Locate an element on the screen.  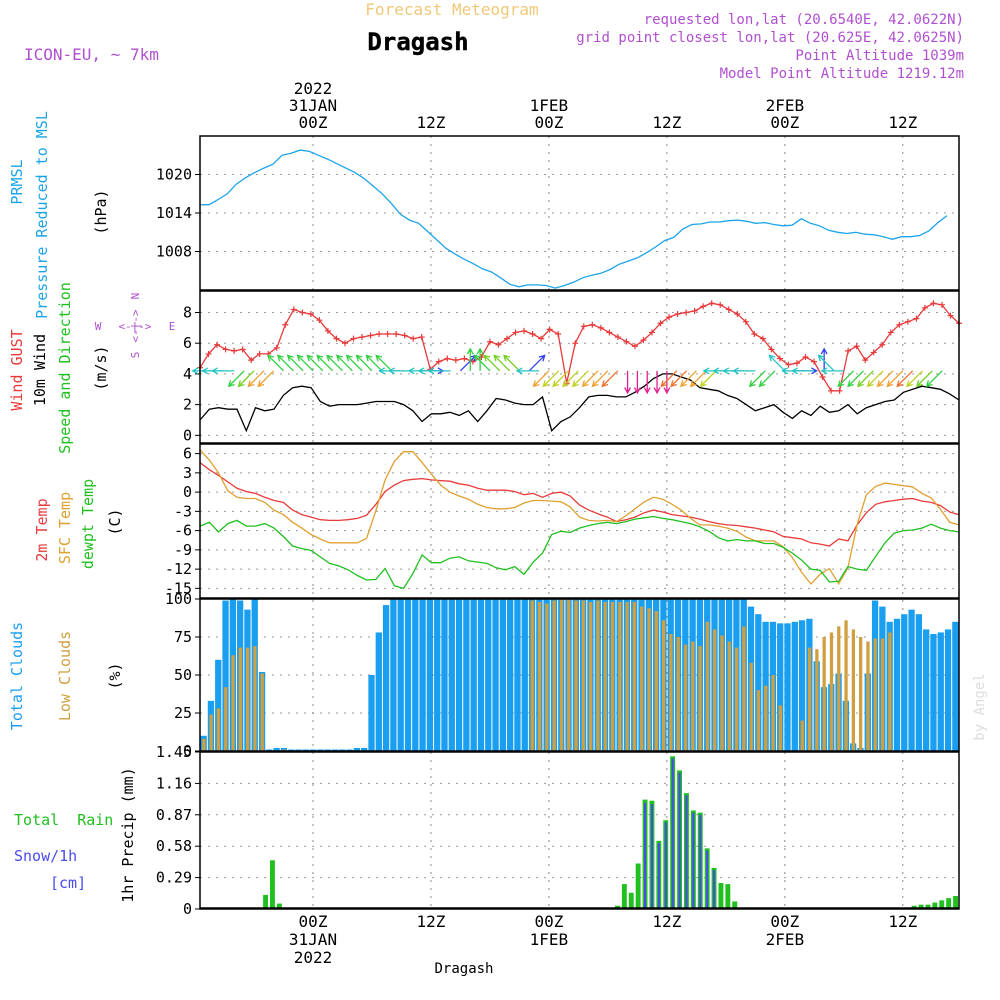
pressure-unit: (hPa) is located at coordinates (101, 211).